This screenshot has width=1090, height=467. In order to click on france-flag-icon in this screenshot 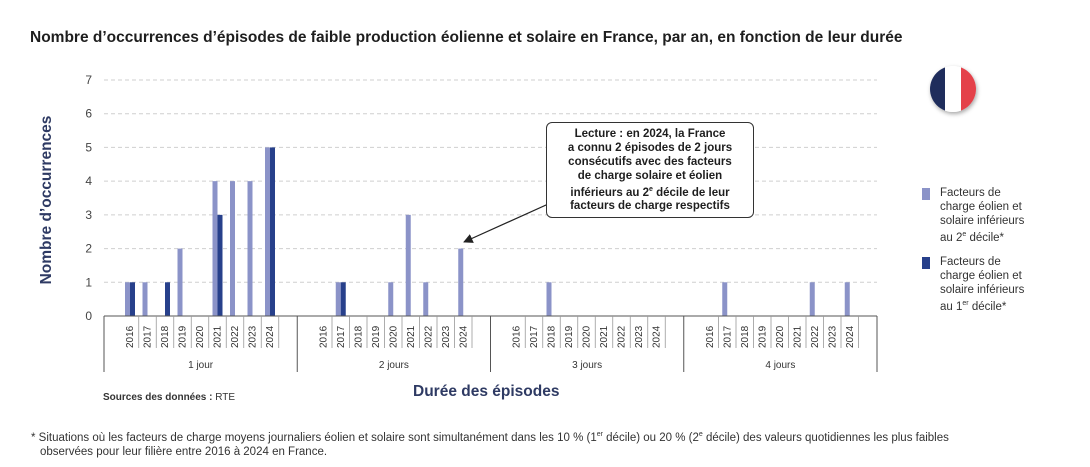, I will do `click(953, 89)`.